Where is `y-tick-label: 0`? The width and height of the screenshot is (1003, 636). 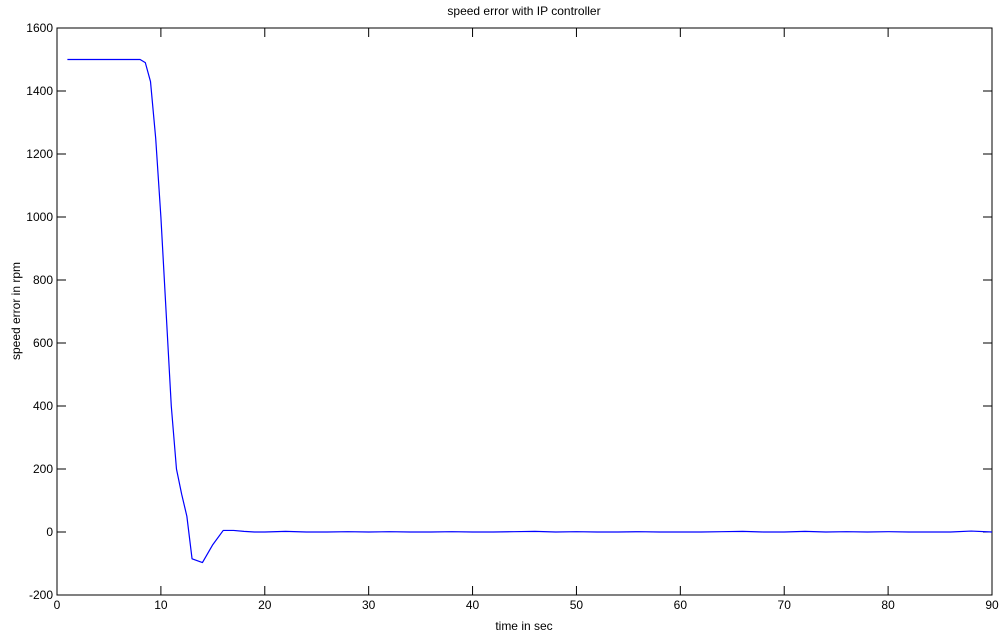
y-tick-label: 0 is located at coordinates (49, 532).